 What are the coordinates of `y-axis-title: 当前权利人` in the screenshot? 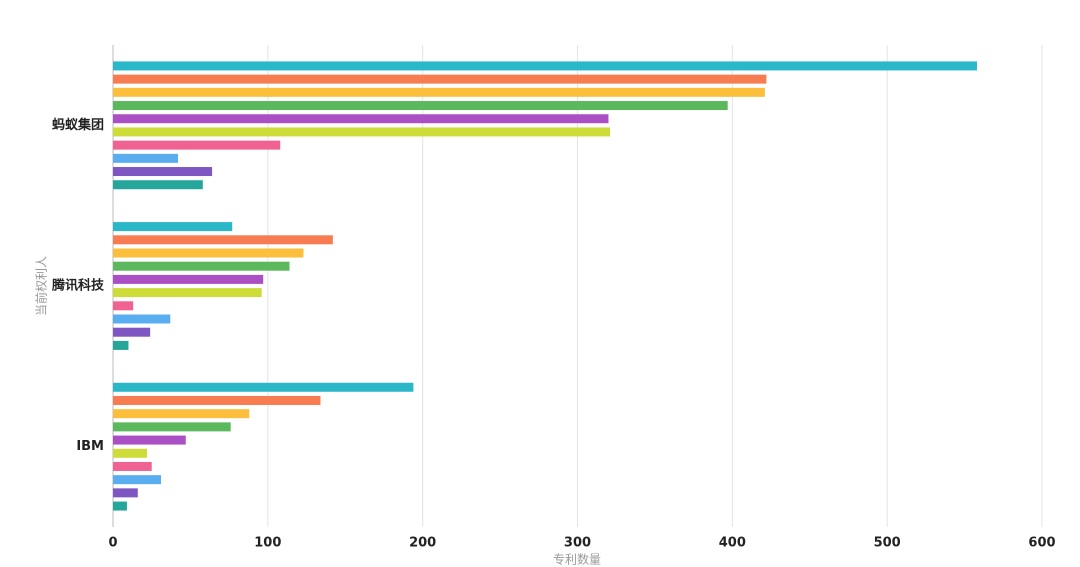 It's located at (41, 286).